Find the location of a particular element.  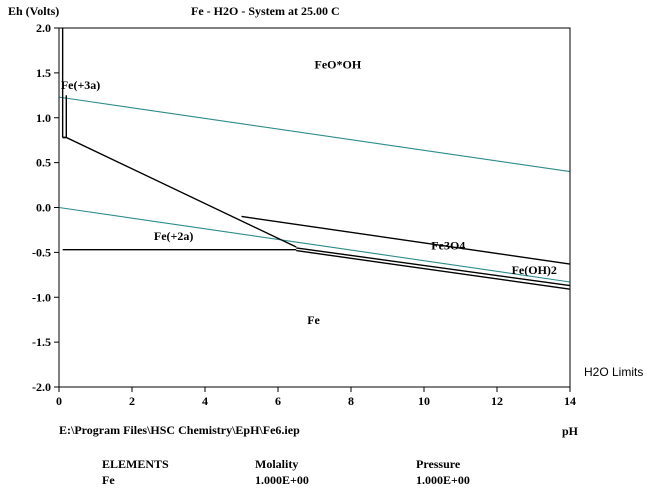

region-label: Fe(+2a) is located at coordinates (174, 236).